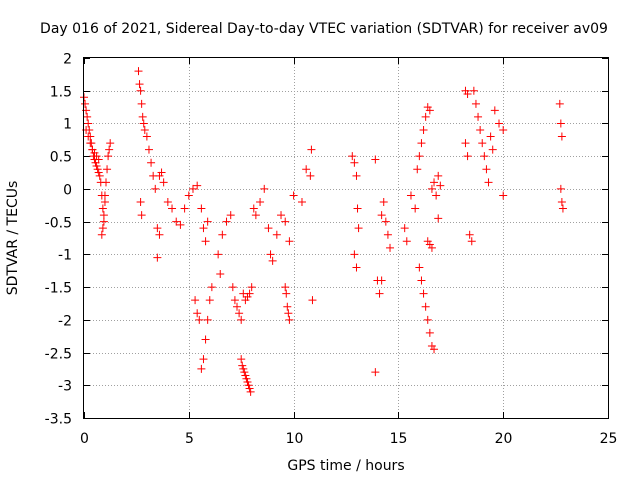 The width and height of the screenshot is (640, 480). What do you see at coordinates (61, 93) in the screenshot?
I see `y-tick-label: 1.5` at bounding box center [61, 93].